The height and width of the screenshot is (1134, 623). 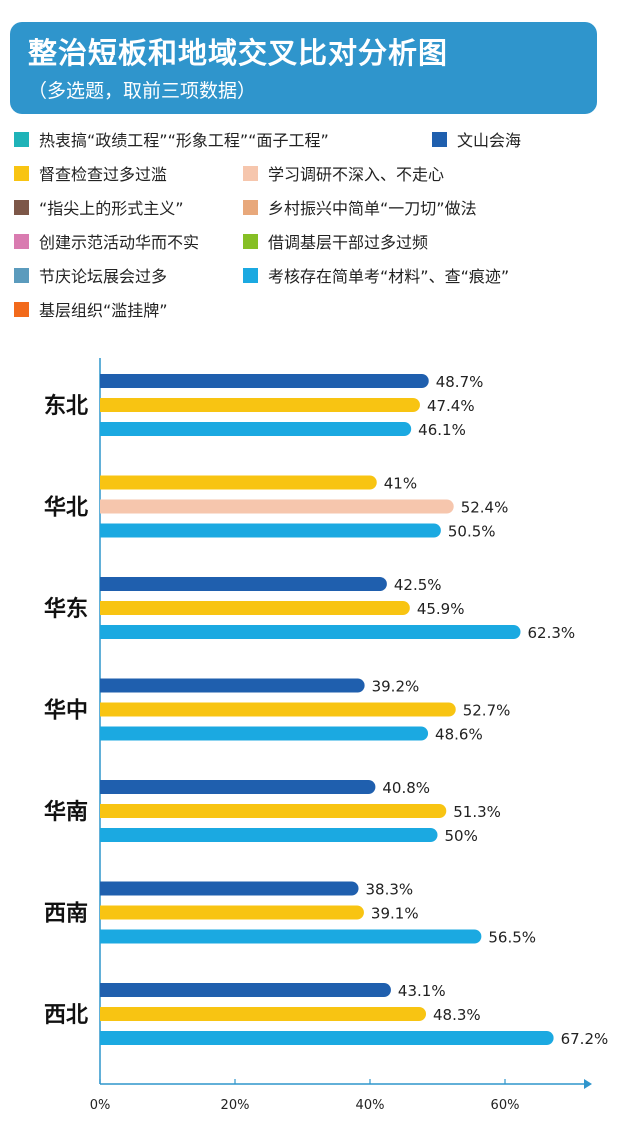 What do you see at coordinates (389, 276) in the screenshot?
I see `legend-label: 考核存在简单考“材料”、查“痕迹”` at bounding box center [389, 276].